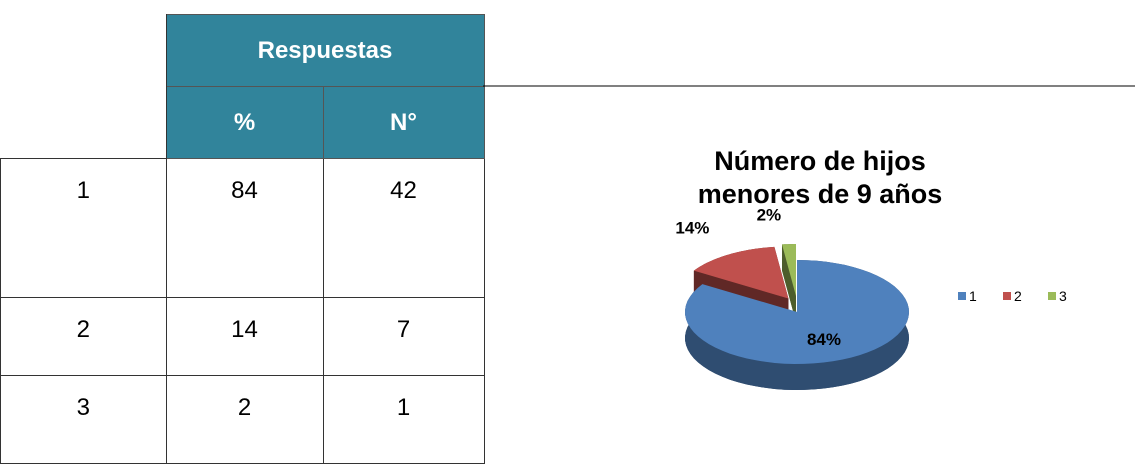 This screenshot has width=1135, height=464. I want to click on cell: 3, so click(83, 419).